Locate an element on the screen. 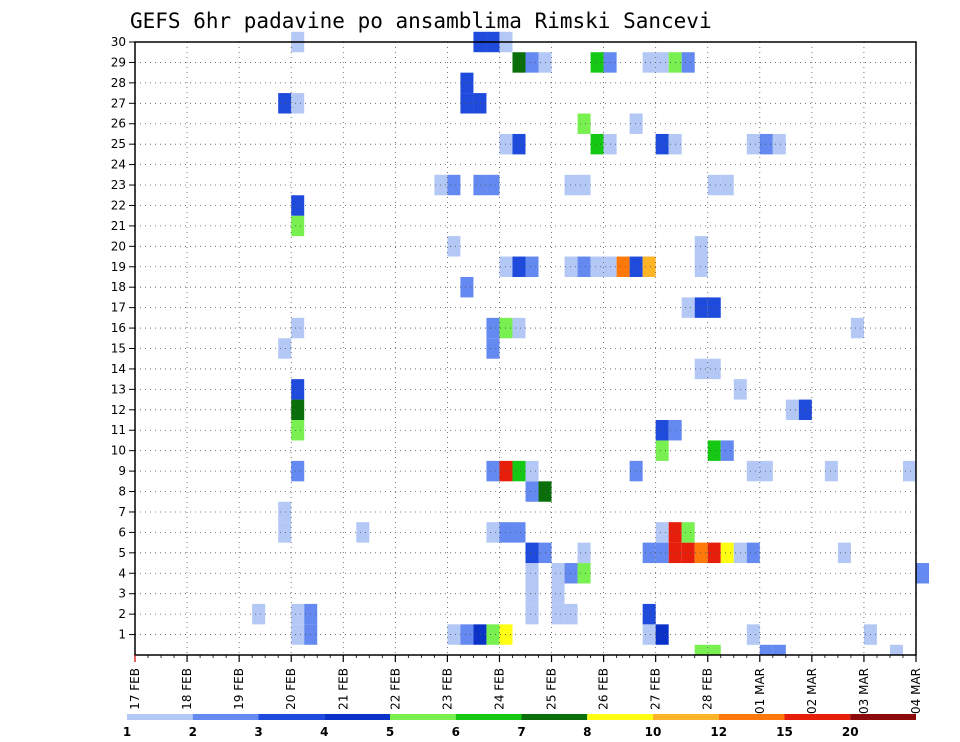  x-tick-label: 19 FEB is located at coordinates (239, 689).